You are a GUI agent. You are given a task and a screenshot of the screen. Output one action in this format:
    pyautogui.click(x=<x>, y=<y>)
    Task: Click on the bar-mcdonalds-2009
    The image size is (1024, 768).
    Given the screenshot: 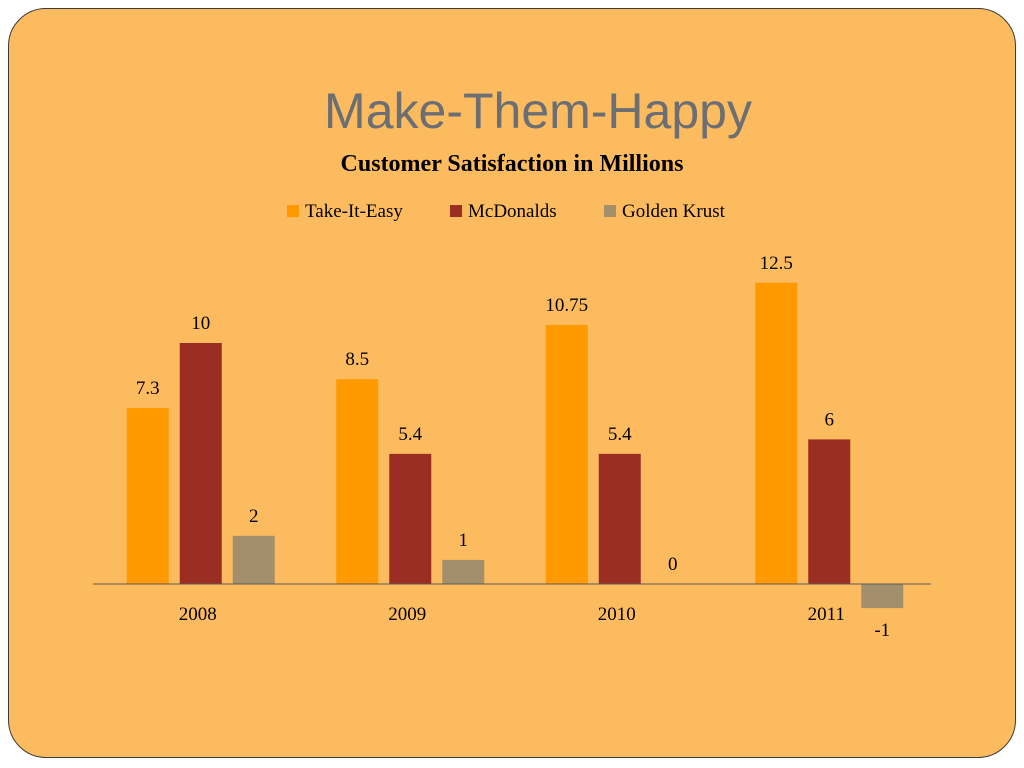 What is the action you would take?
    pyautogui.click(x=410, y=518)
    